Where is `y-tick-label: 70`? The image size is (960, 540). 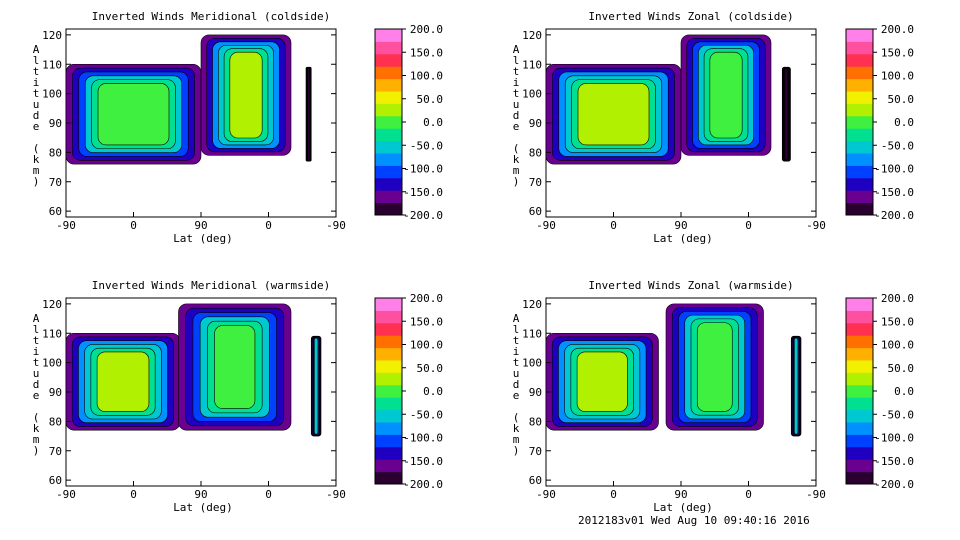
y-tick-label: 70 is located at coordinates (55, 182).